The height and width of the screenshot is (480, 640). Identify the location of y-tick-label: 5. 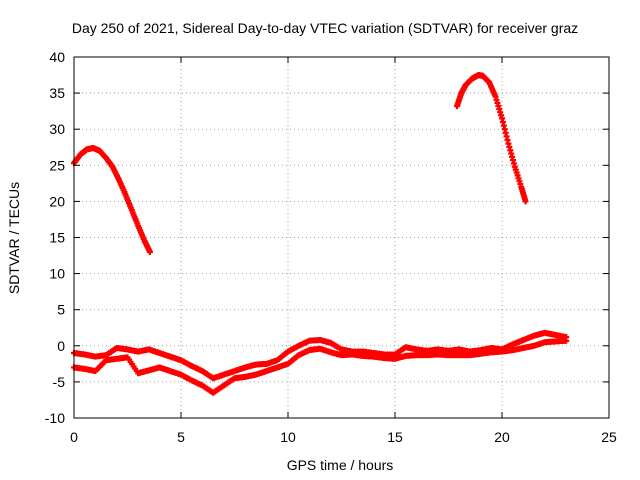
(61, 310).